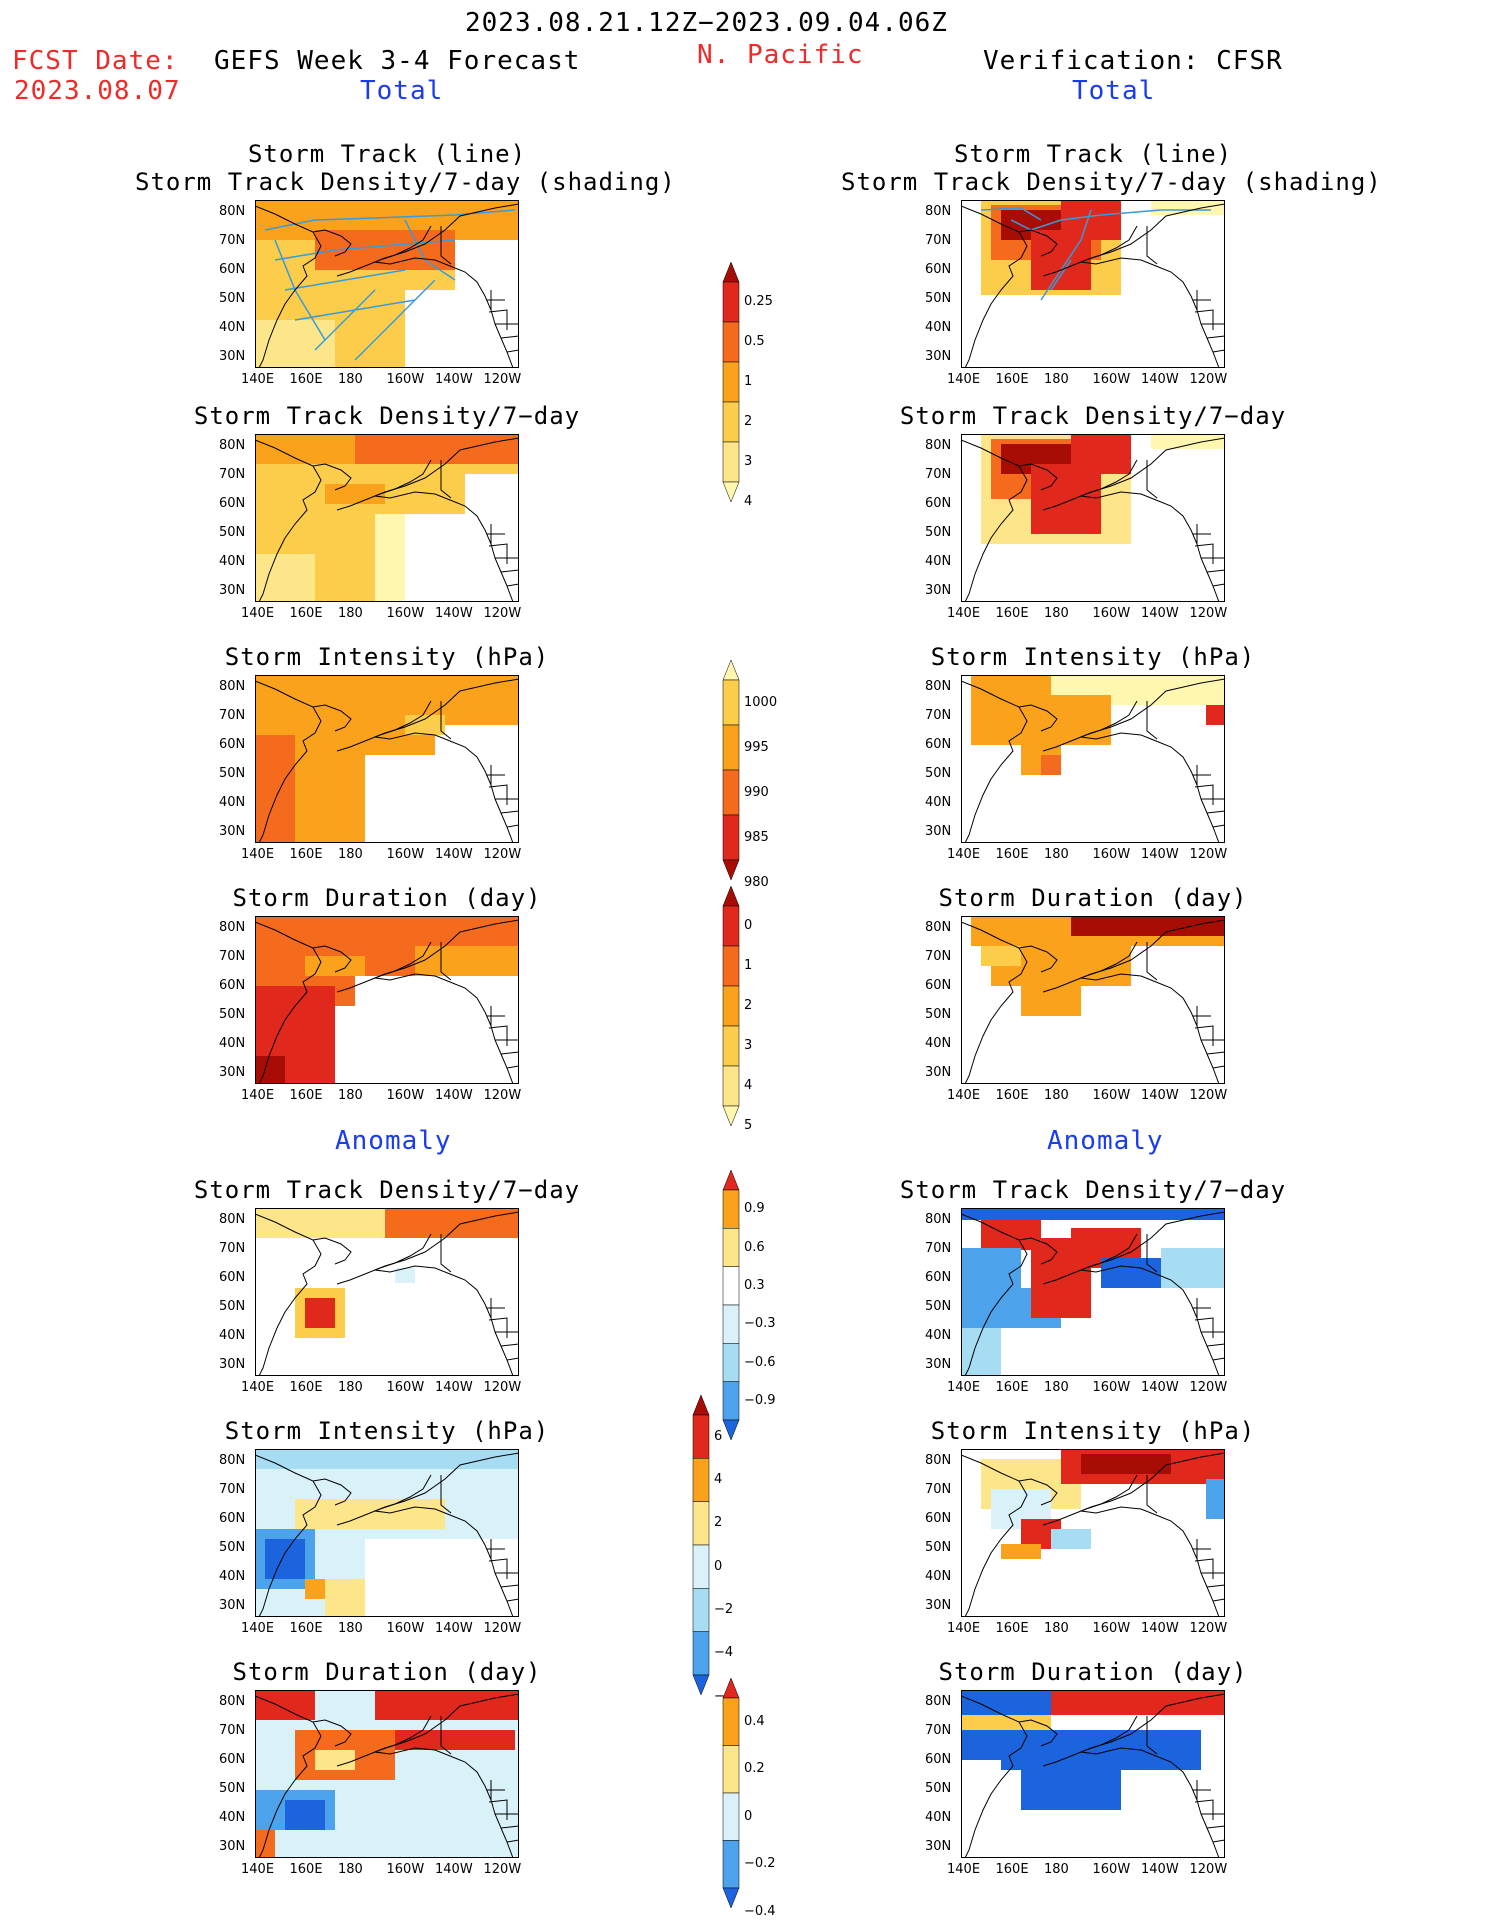 The image size is (1487, 1925). Describe the element at coordinates (1093, 1774) in the screenshot. I see `map-panel-r7` at that location.